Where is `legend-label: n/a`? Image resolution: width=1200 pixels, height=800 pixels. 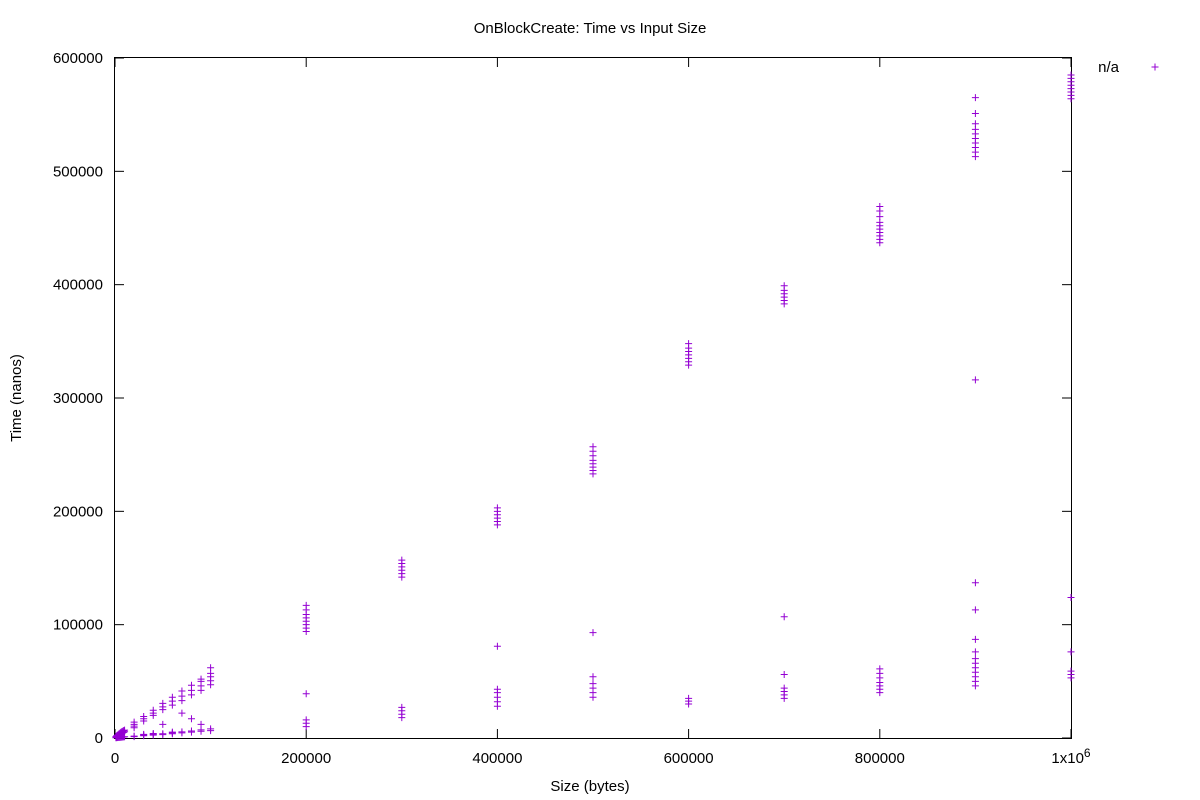 legend-label: n/a is located at coordinates (1109, 67).